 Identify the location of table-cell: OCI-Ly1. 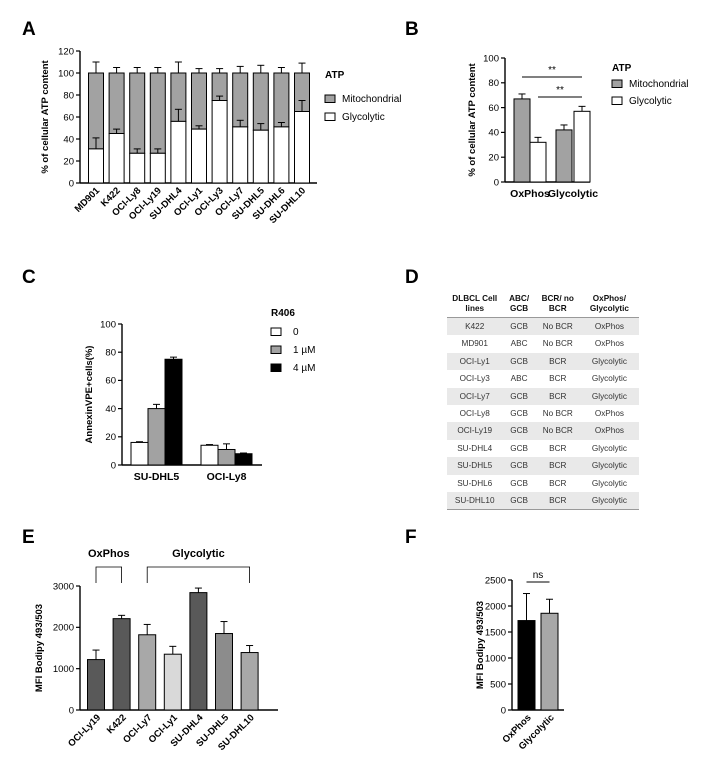
(475, 361).